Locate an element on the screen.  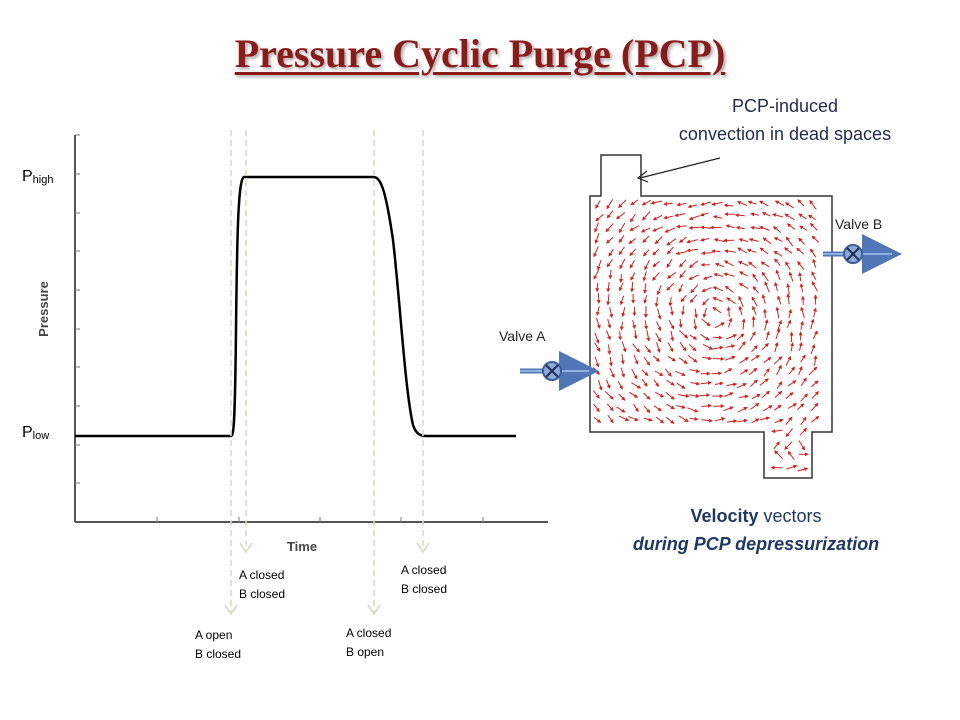
valve-b-icon is located at coordinates (853, 254).